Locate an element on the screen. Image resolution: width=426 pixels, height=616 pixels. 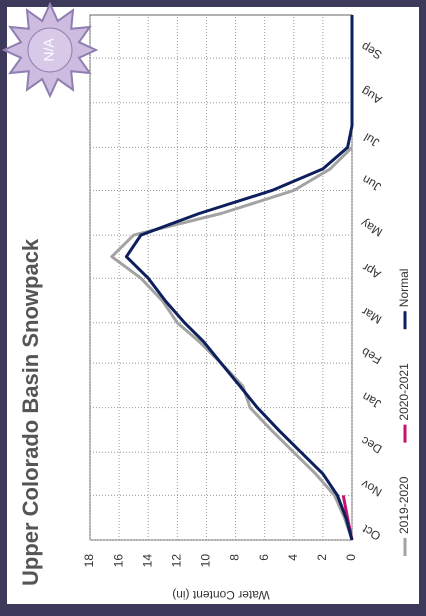
y-tick-label: 18 is located at coordinates (89, 561).